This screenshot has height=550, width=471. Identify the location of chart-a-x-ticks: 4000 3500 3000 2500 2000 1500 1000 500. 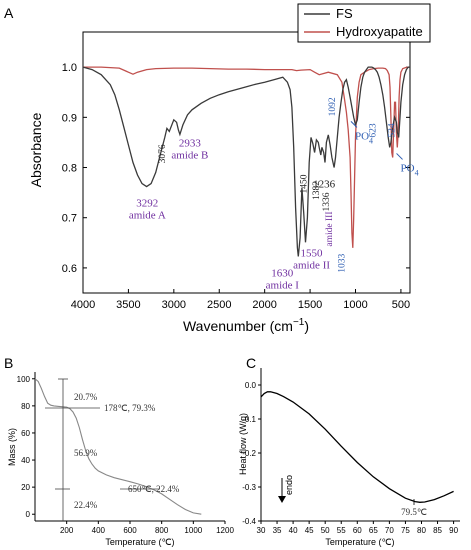
(240, 300).